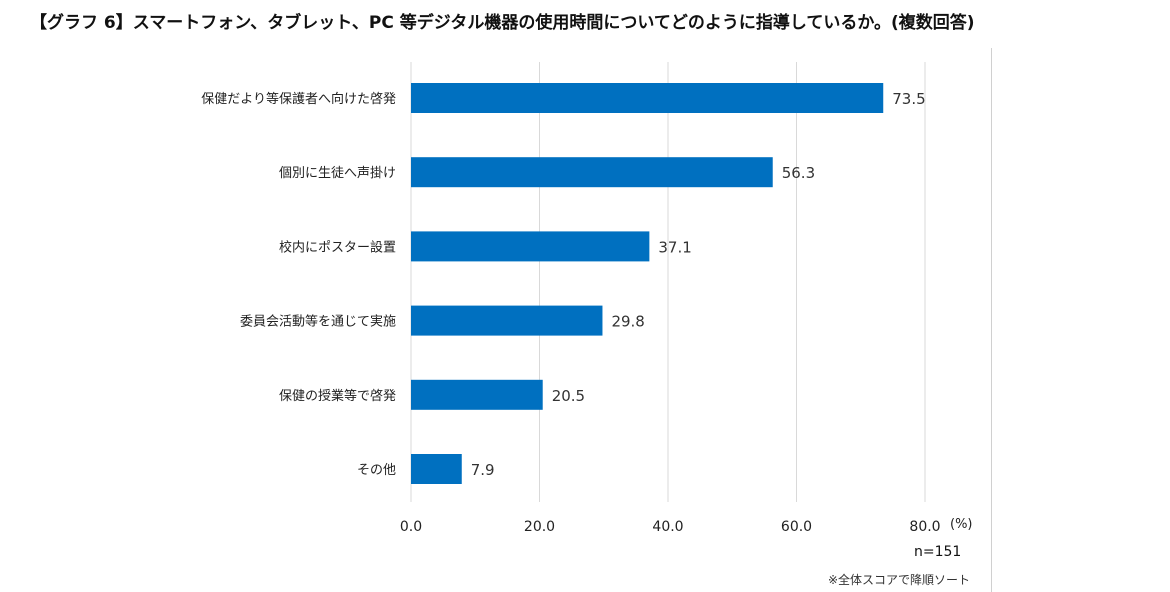  Describe the element at coordinates (798, 173) in the screenshot. I see `value-label: 56.3` at that location.